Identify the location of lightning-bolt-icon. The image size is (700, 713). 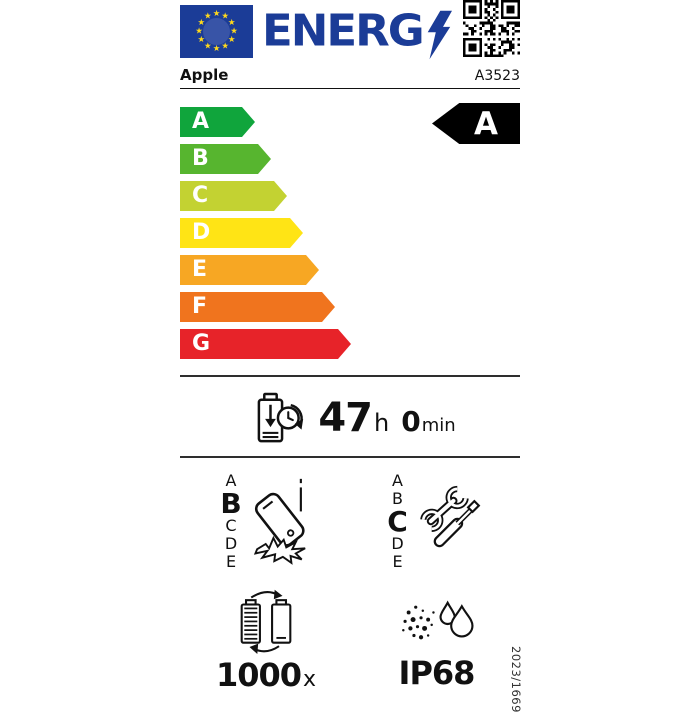
(439, 35).